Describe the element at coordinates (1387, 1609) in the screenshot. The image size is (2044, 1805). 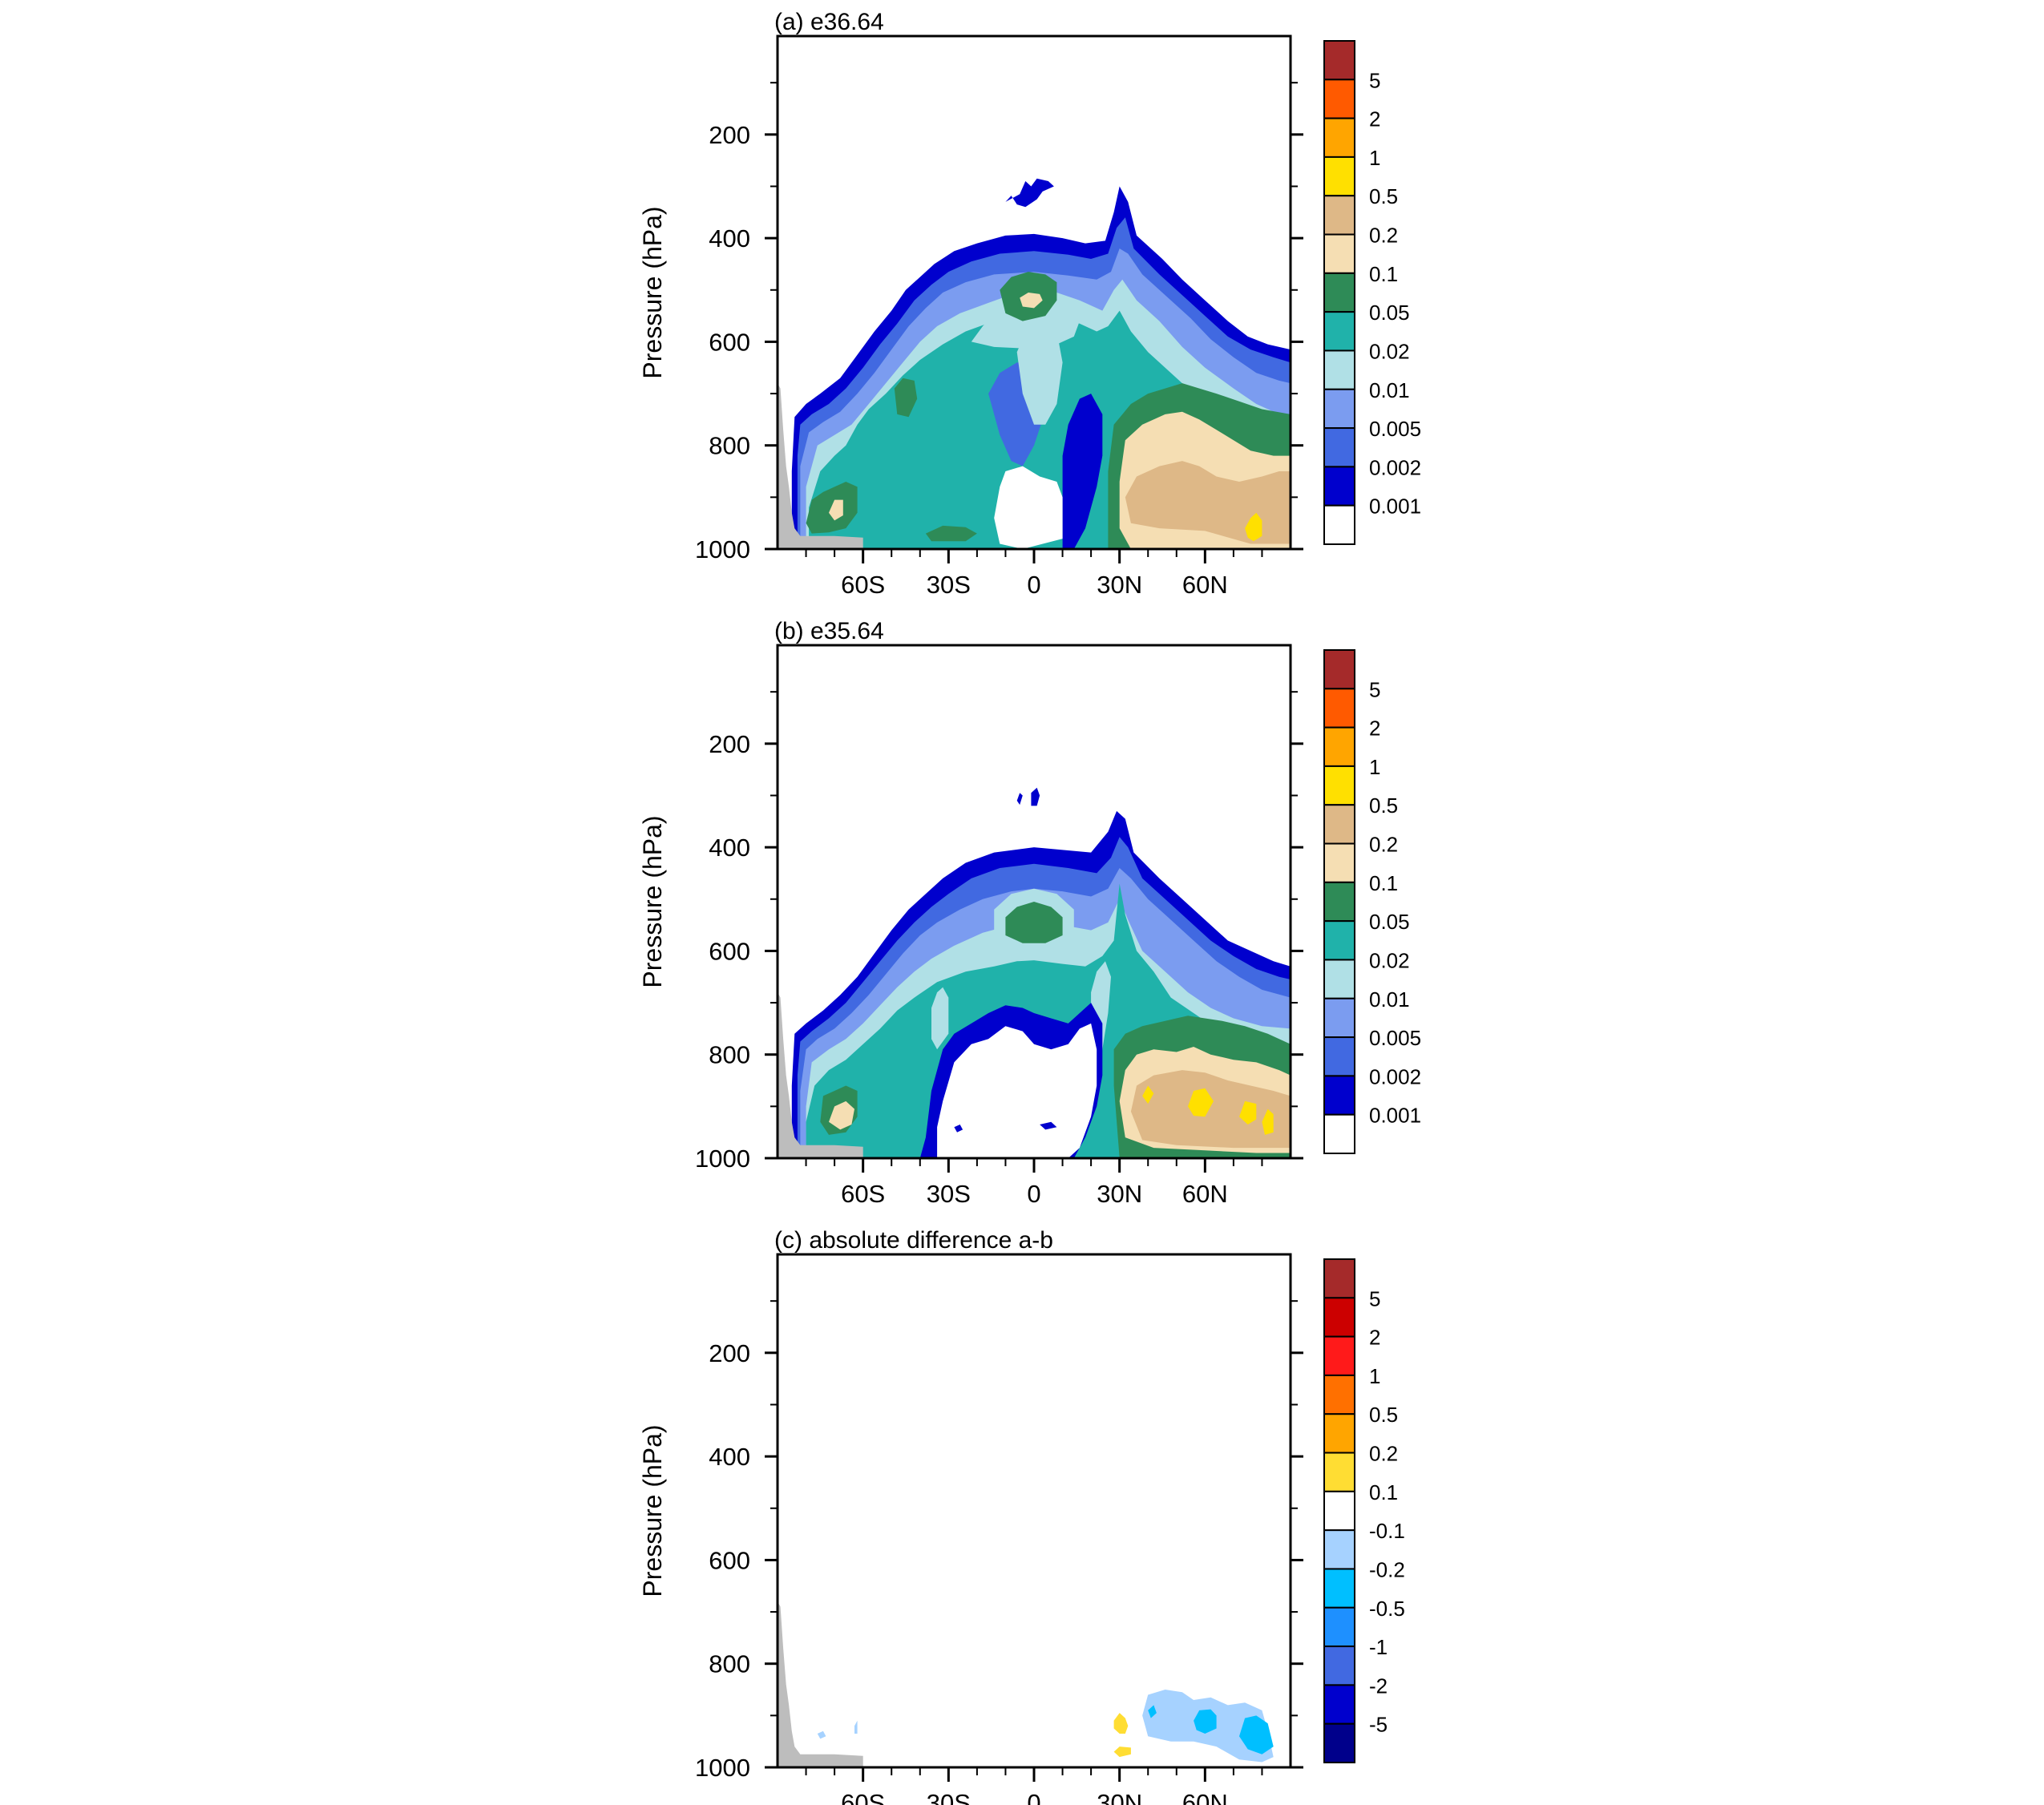
I see `colorbar-label: -0.5` at that location.